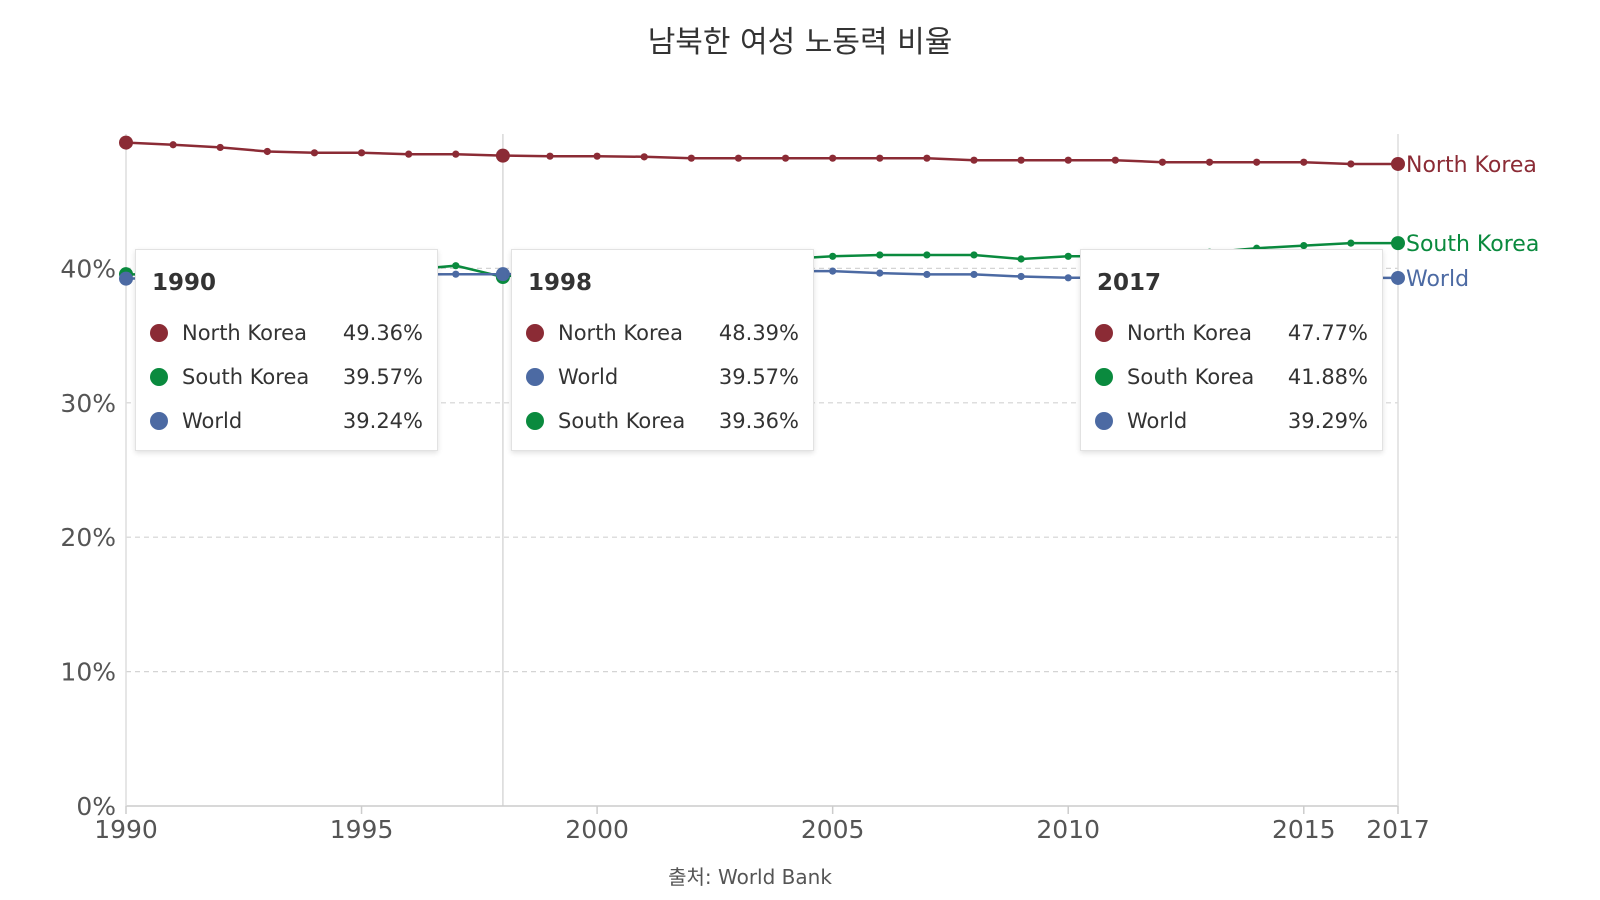 This screenshot has height=900, width=1600. Describe the element at coordinates (96, 806) in the screenshot. I see `y-tick-label: 0%` at that location.